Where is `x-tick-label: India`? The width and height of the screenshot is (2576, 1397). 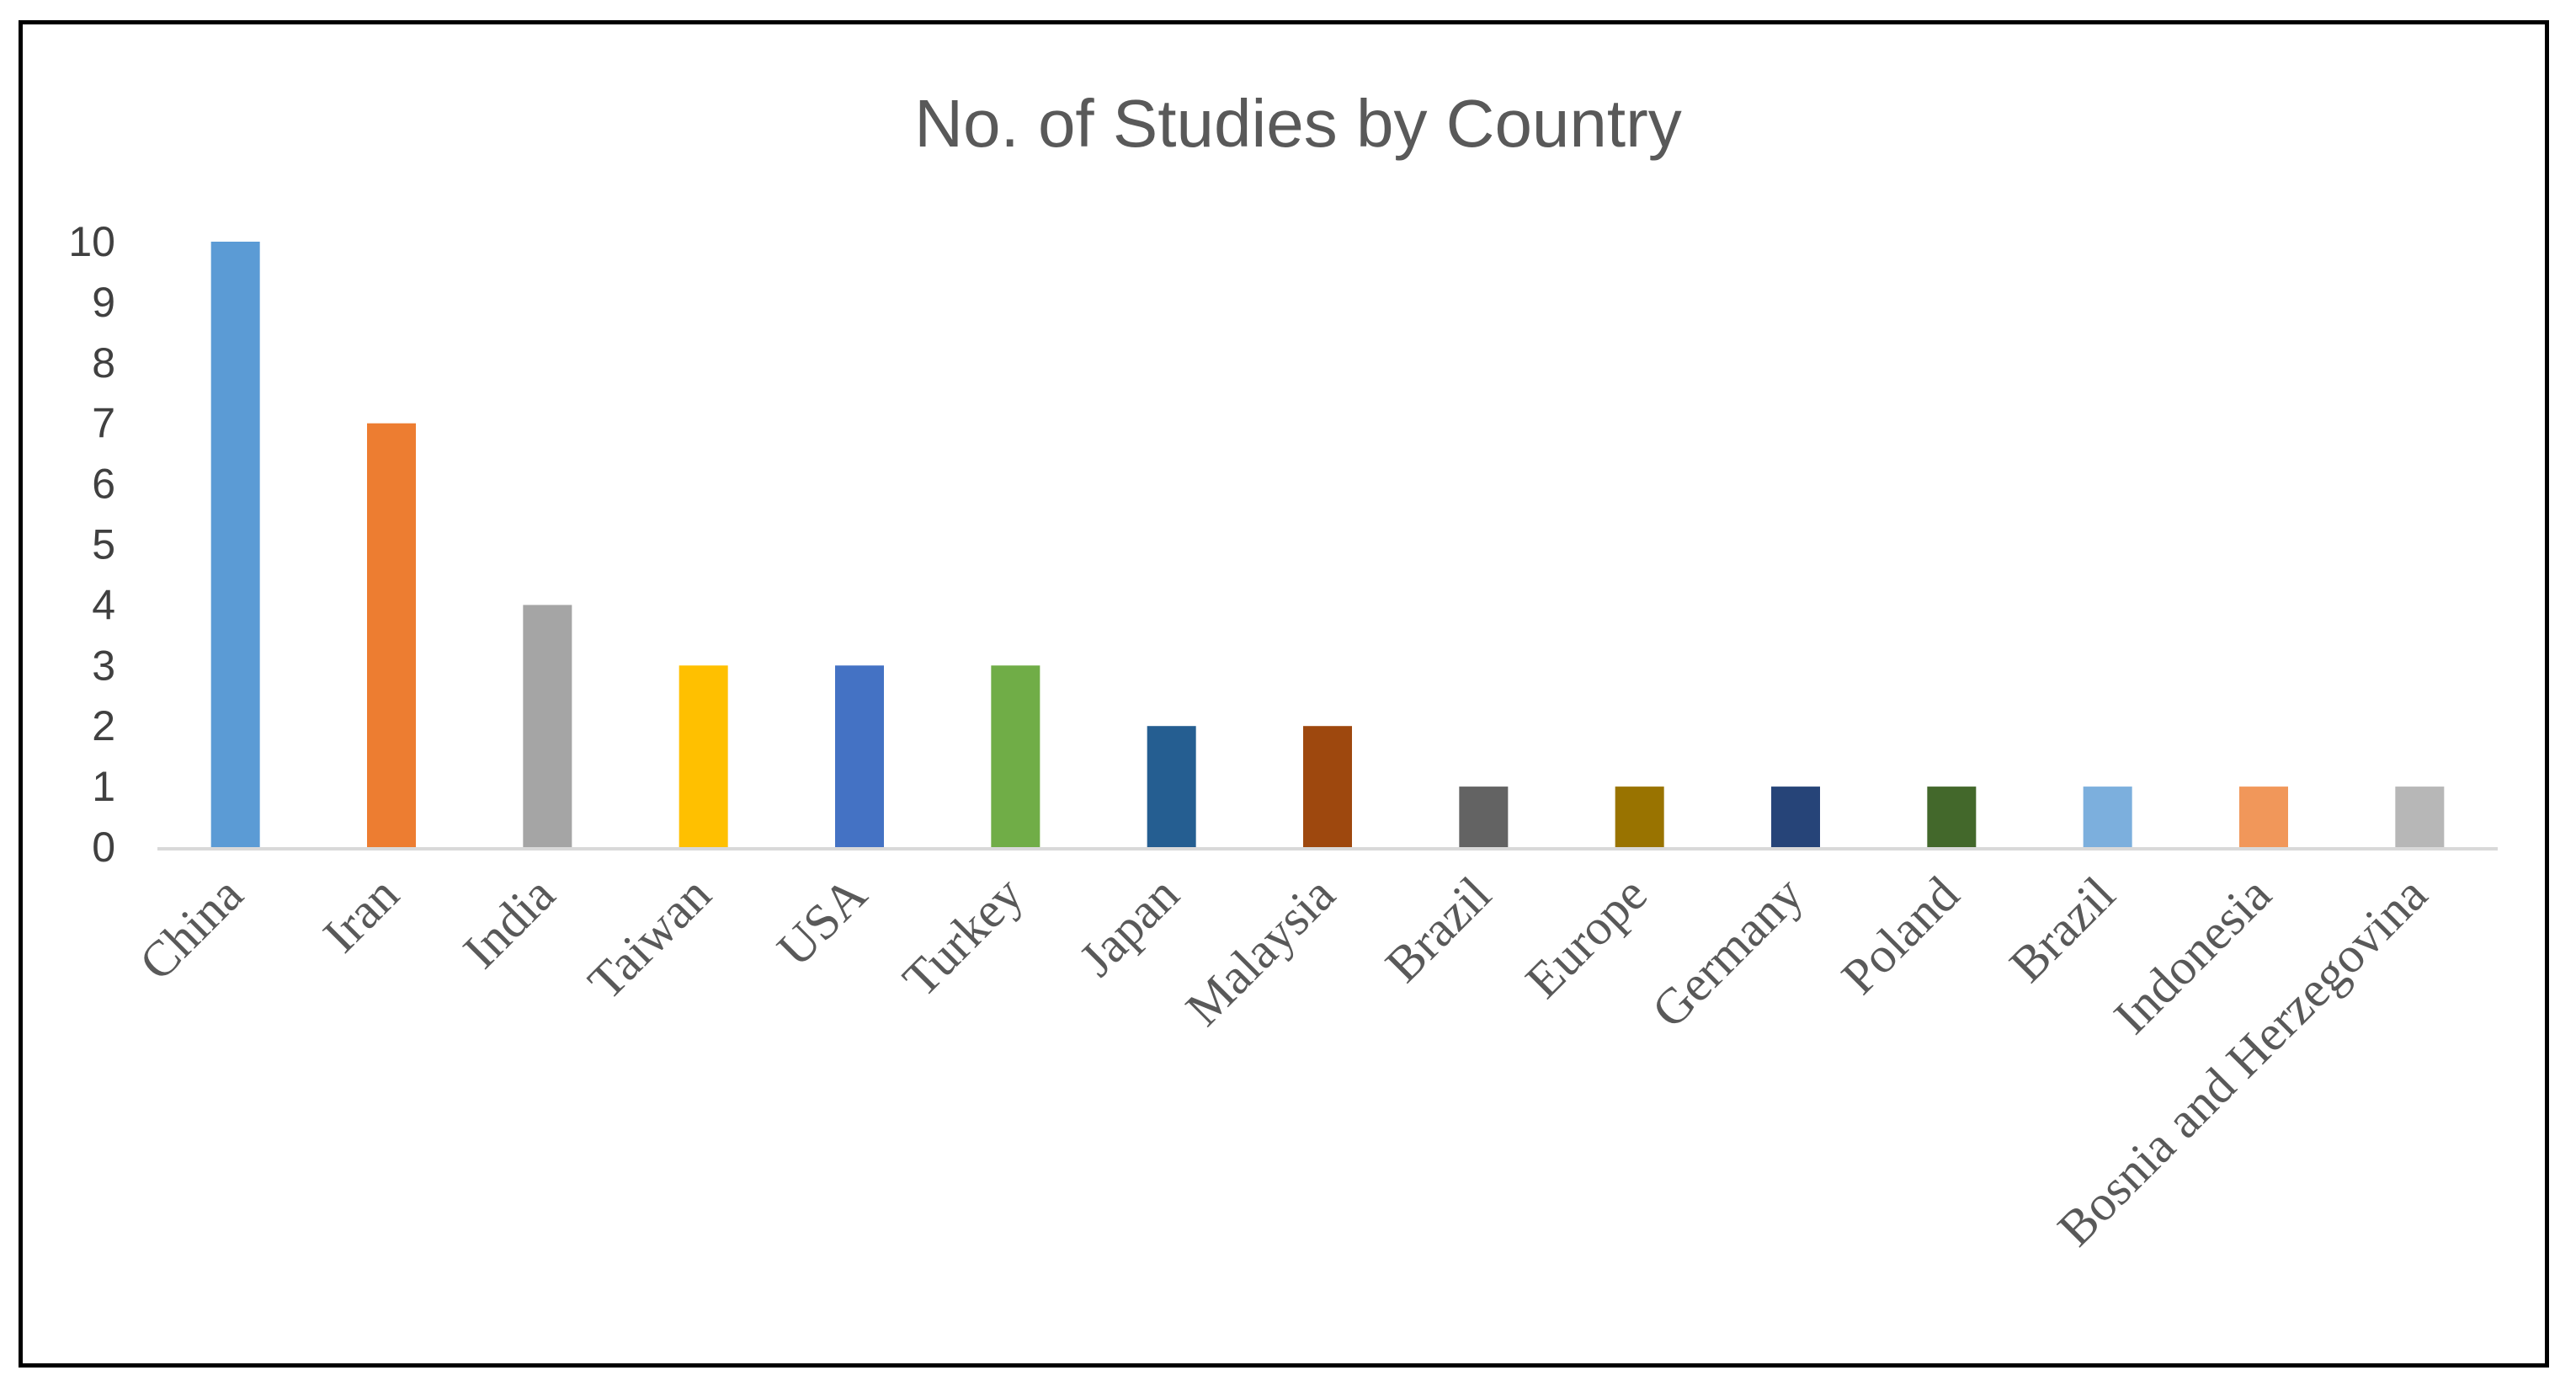 x-tick-label: India is located at coordinates (510, 922).